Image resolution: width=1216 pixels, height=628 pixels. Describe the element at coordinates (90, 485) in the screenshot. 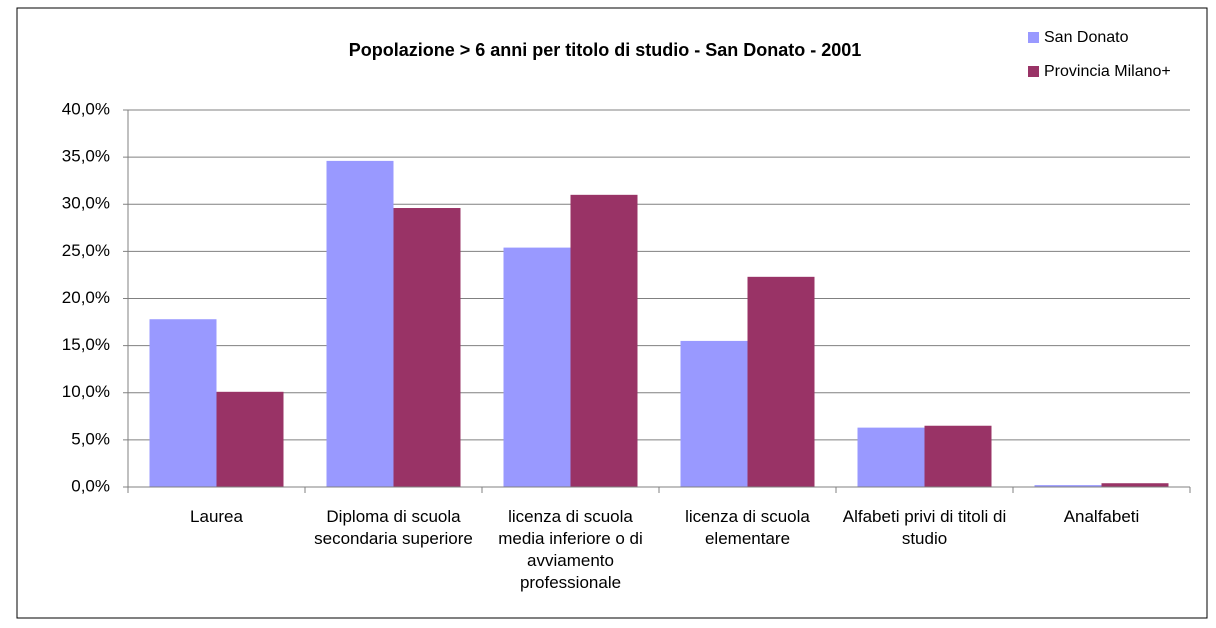

I see `y-tick-label: 0,0%` at that location.